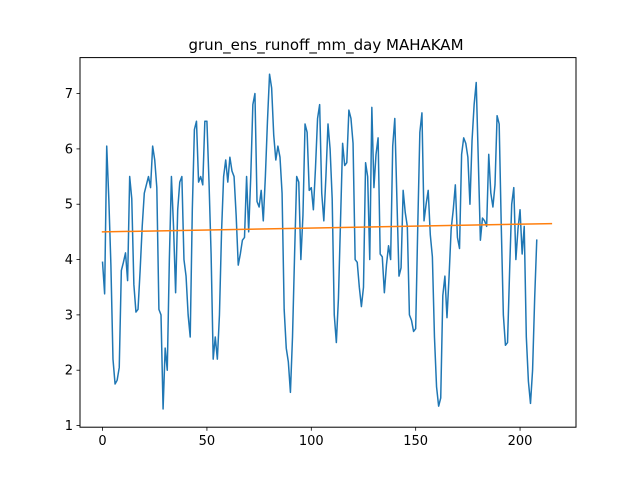  What do you see at coordinates (311, 441) in the screenshot?
I see `x-tick-label: 100` at bounding box center [311, 441].